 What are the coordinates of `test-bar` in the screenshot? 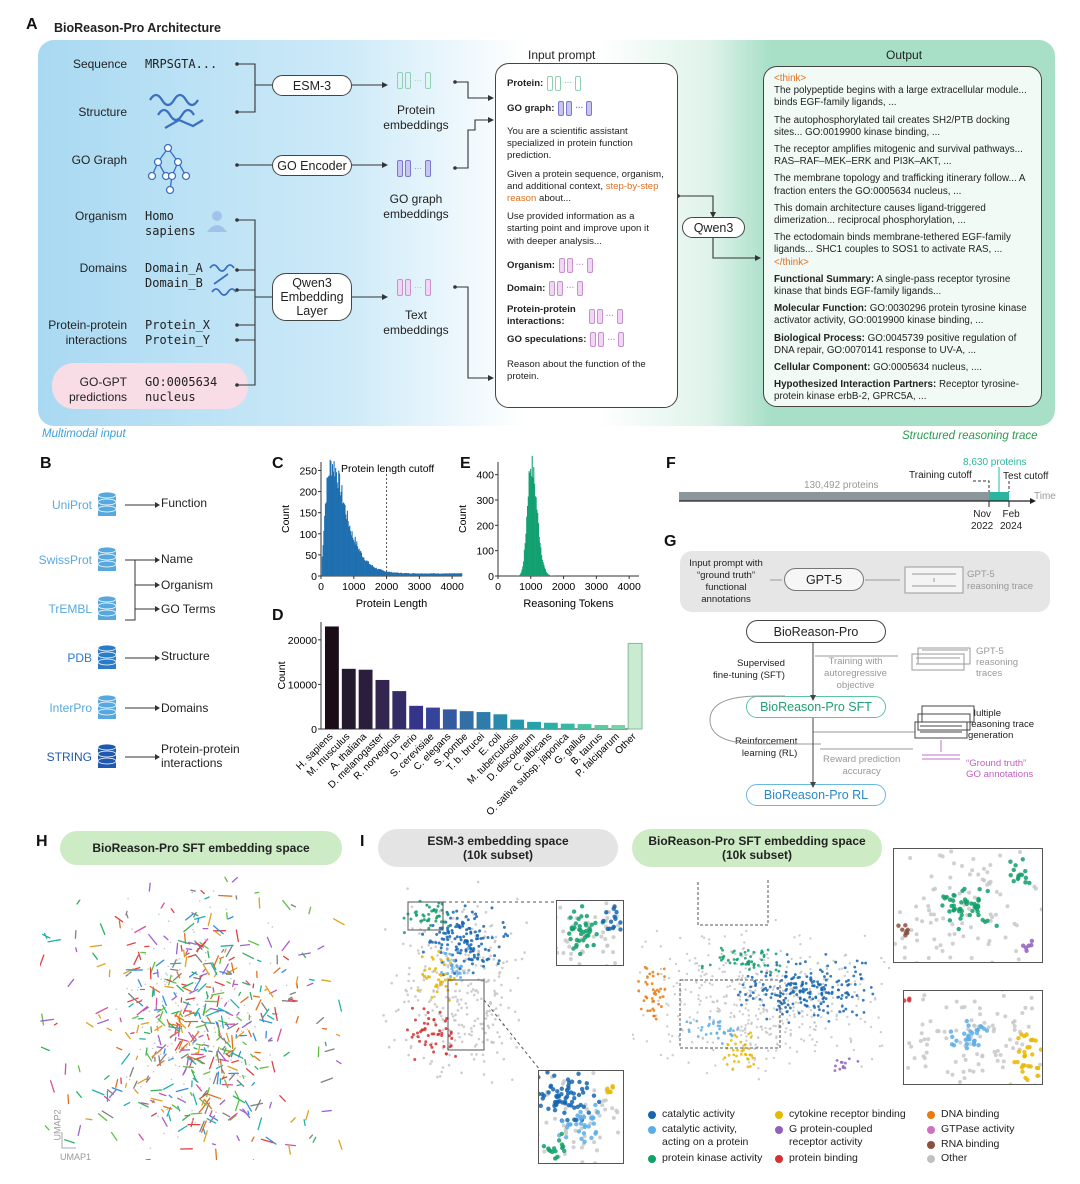 It's located at (999, 496).